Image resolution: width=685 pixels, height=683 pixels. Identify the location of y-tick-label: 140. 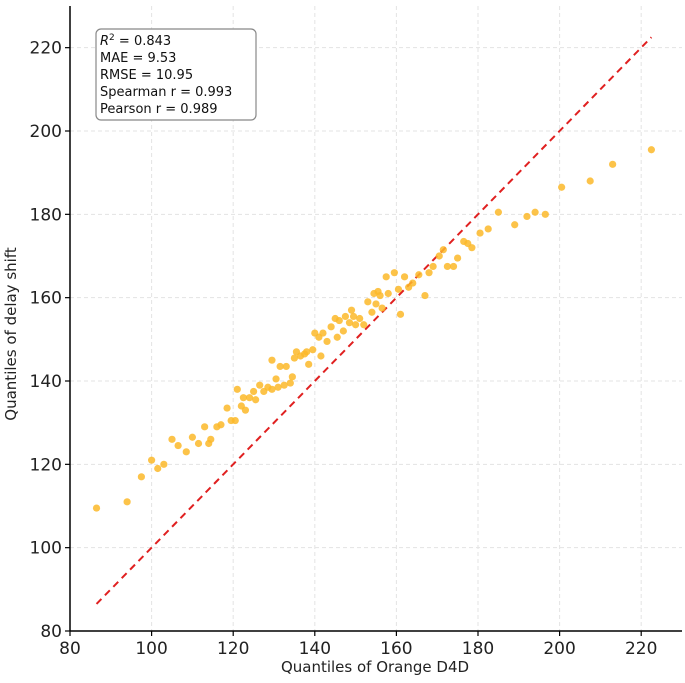
(46, 382).